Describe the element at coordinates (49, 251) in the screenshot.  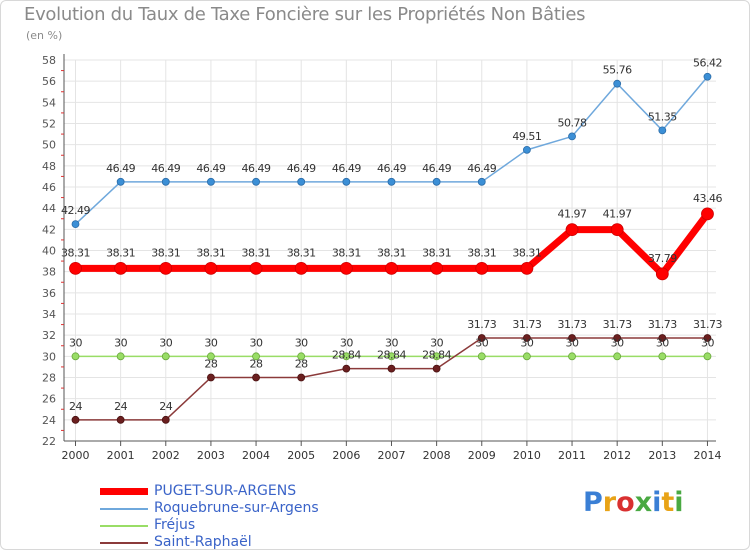
I see `y-tick-label: 40` at that location.